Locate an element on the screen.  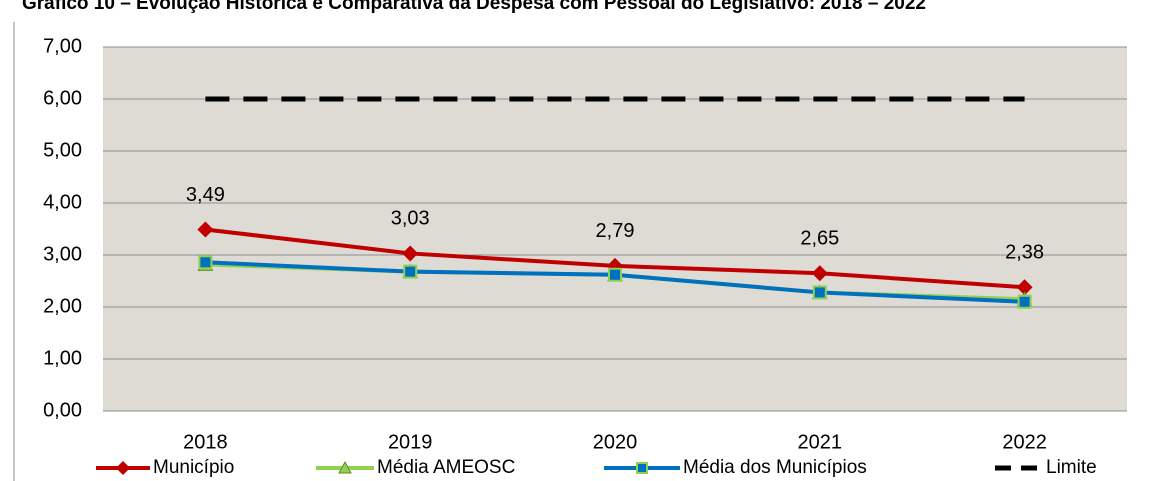
y-tick-label: 0,00 is located at coordinates (62, 410).